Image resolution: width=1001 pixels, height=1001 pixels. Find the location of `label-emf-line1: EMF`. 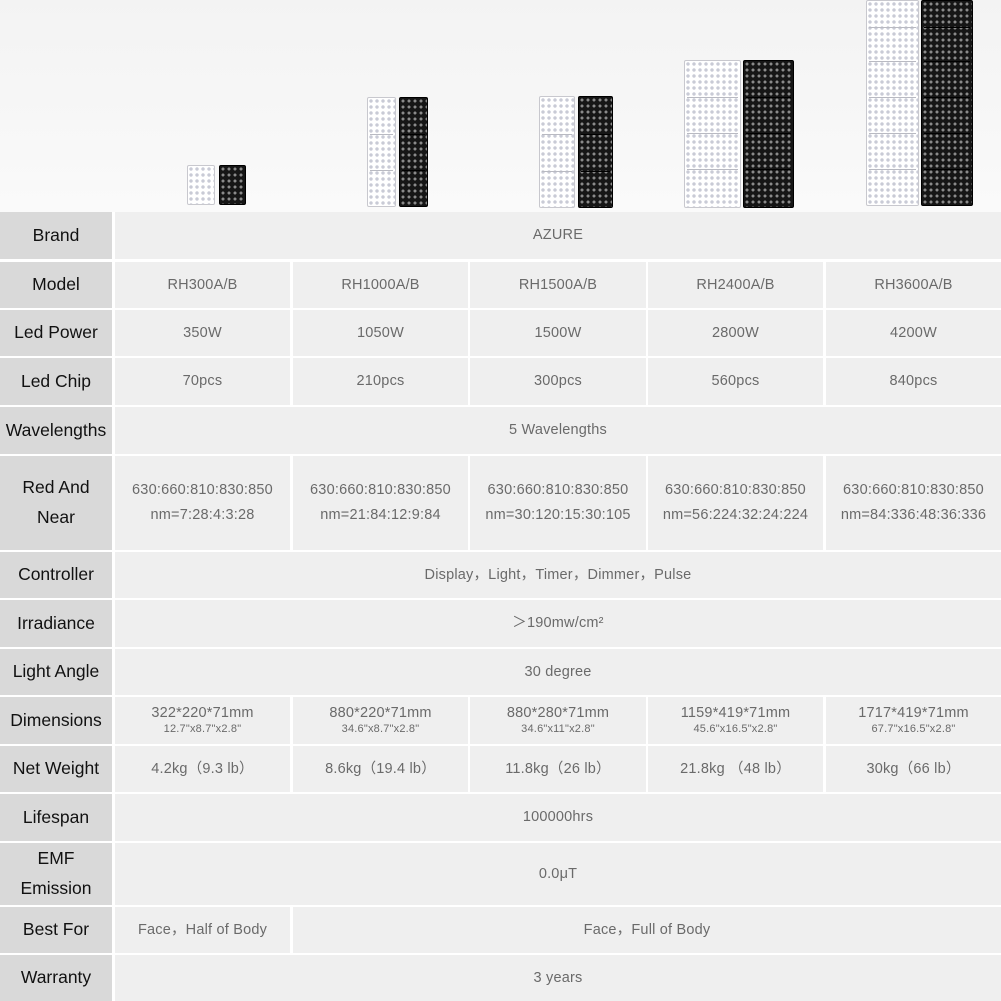

label-emf-line1: EMF is located at coordinates (56, 858).